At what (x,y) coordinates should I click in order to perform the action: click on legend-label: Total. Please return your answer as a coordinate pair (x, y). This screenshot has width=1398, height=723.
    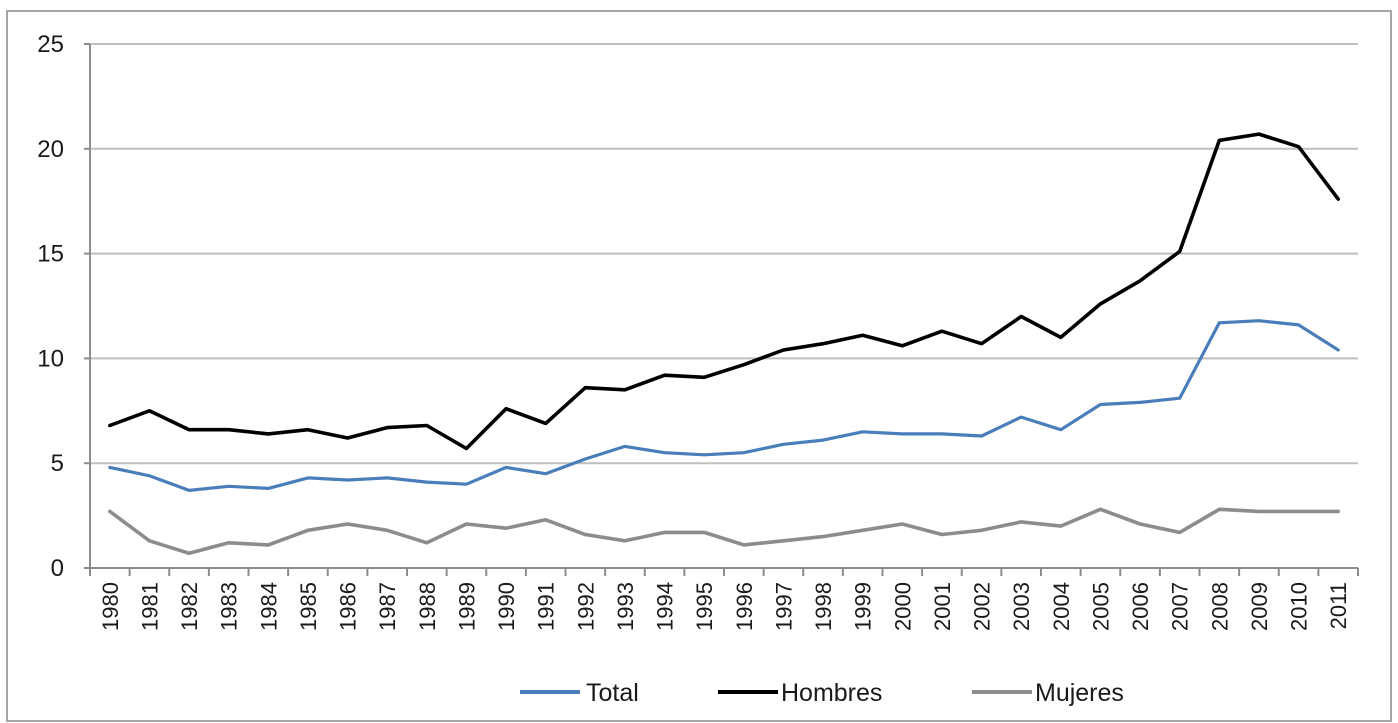
    Looking at the image, I should click on (612, 693).